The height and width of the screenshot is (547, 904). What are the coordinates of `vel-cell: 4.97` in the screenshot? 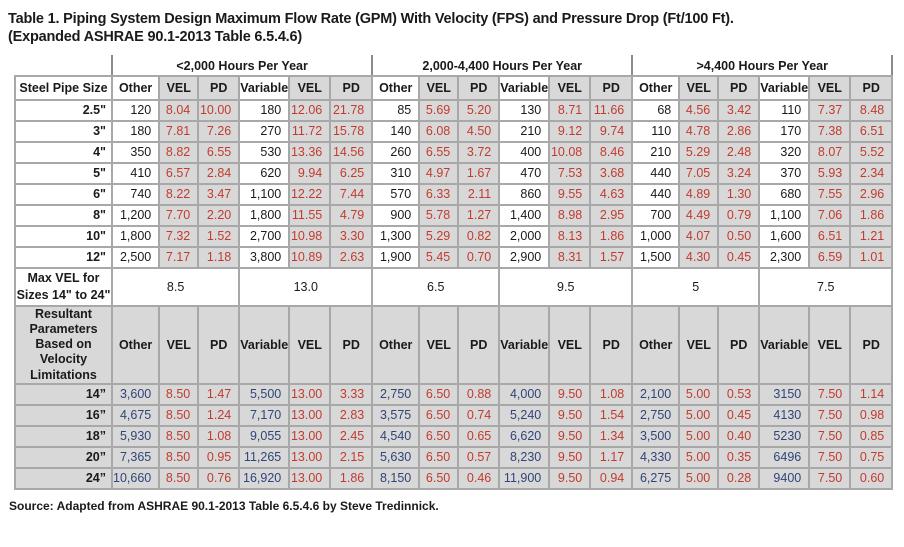 It's located at (439, 173).